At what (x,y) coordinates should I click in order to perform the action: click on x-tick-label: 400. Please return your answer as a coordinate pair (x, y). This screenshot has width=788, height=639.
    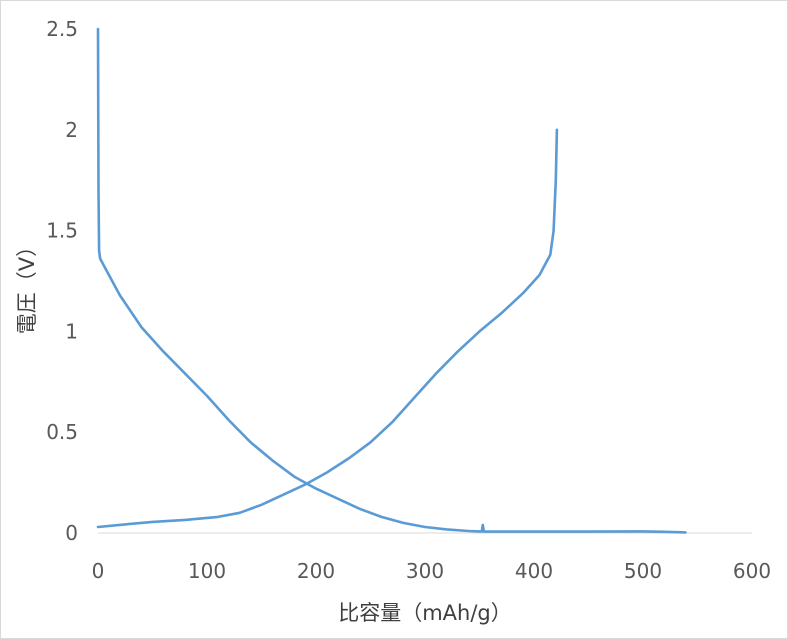
    Looking at the image, I should click on (534, 571).